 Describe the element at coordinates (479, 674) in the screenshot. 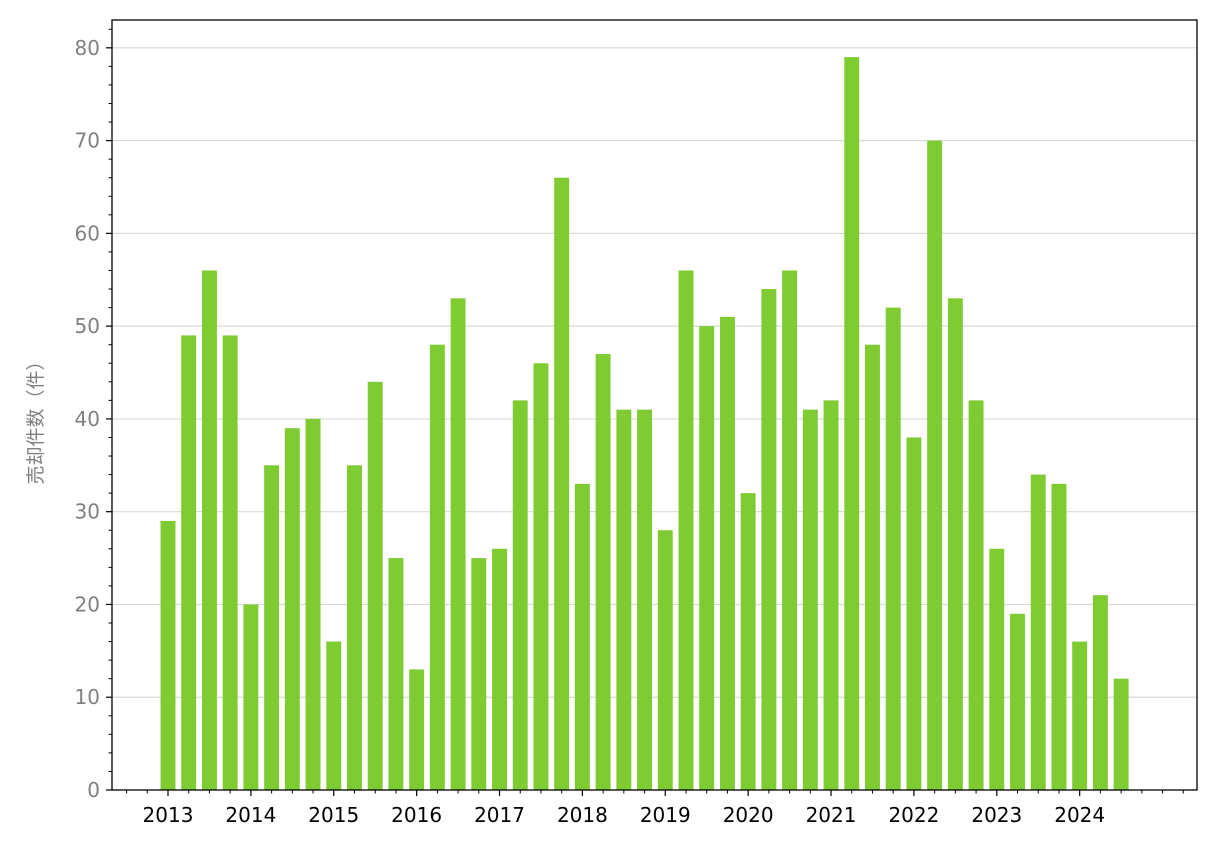

I see `bar-2016Q4` at that location.